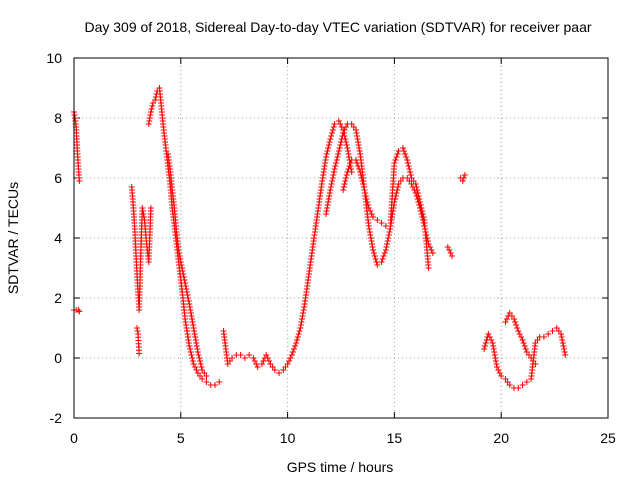  I want to click on x-tick-label: 25, so click(608, 438).